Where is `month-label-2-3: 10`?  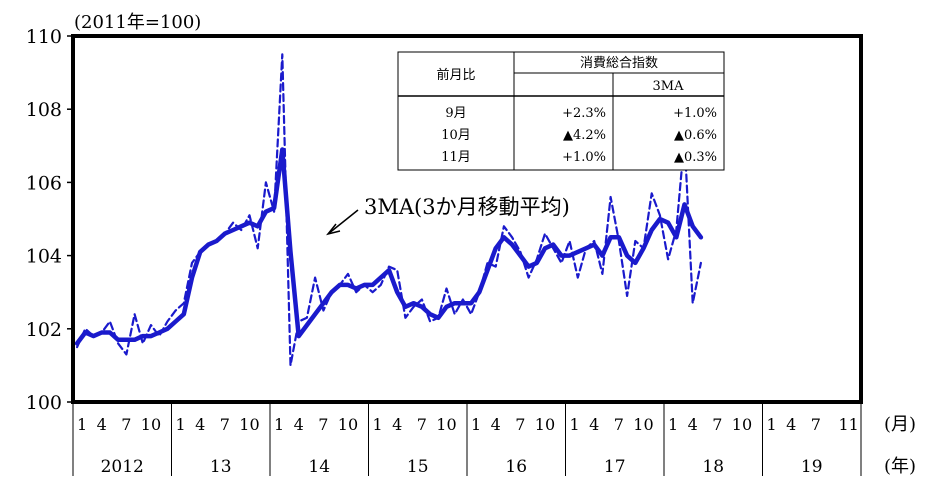
month-label-2-3: 10 is located at coordinates (348, 424).